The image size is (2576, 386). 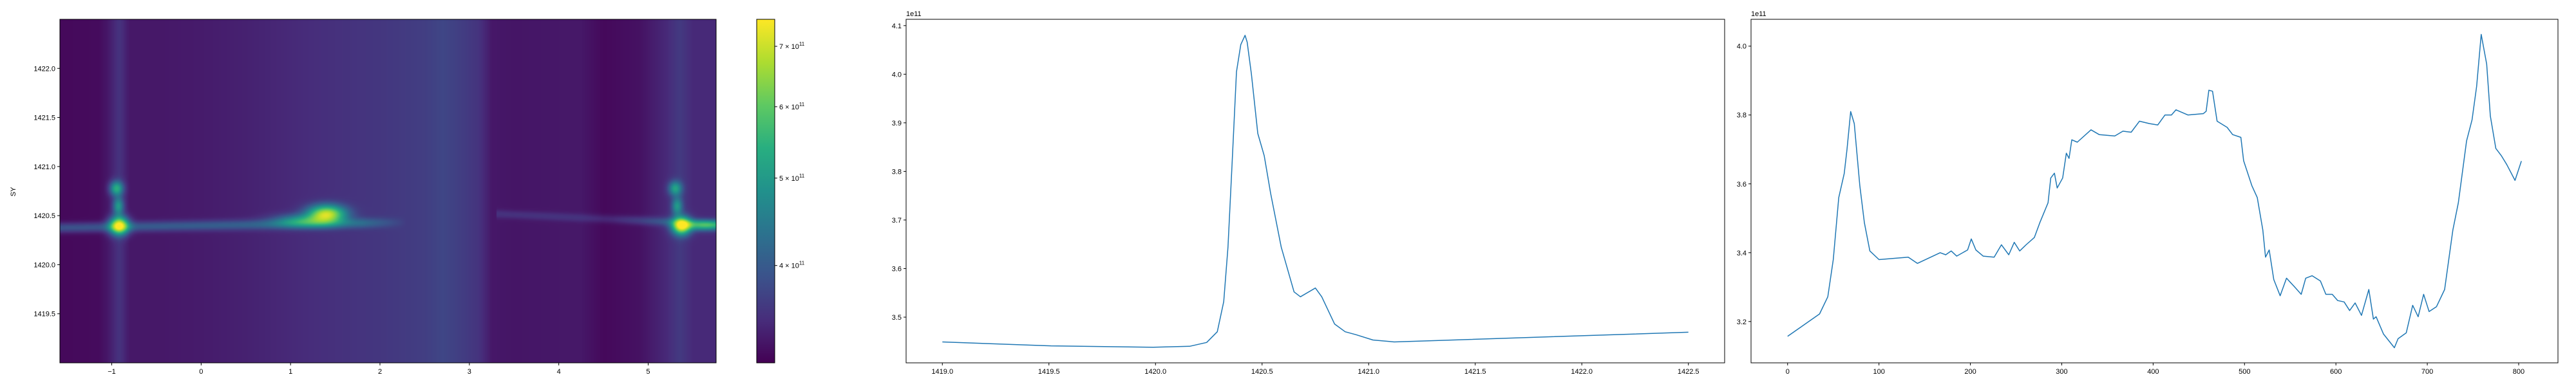 What do you see at coordinates (13, 191) in the screenshot?
I see `heatmap-ylabel: SY` at bounding box center [13, 191].